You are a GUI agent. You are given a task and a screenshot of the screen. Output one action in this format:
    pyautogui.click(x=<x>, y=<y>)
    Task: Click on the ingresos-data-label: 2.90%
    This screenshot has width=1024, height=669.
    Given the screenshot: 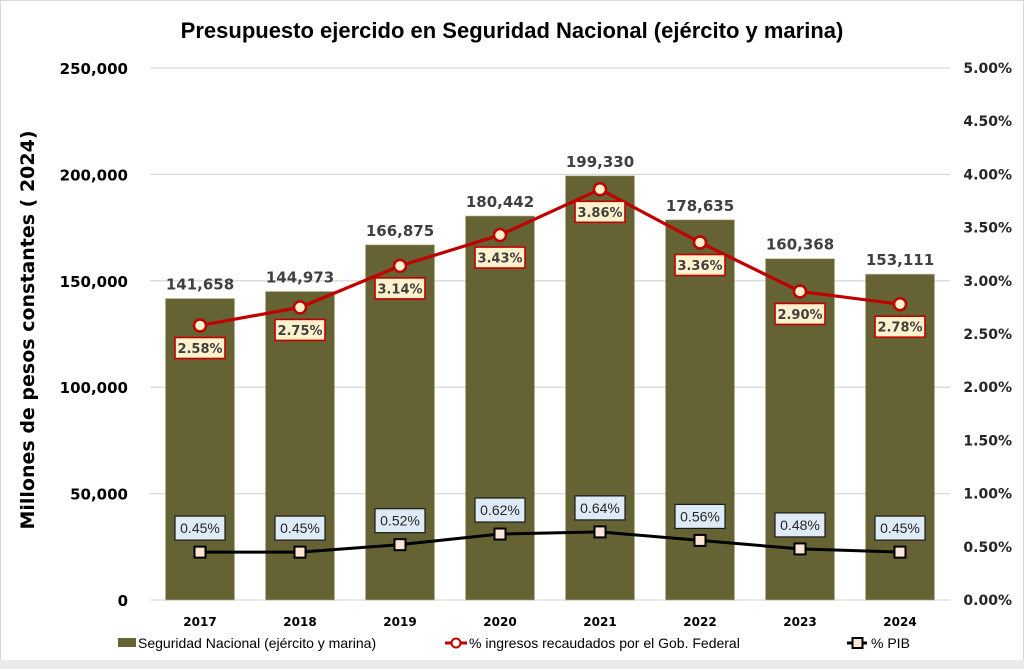 What is the action you would take?
    pyautogui.click(x=799, y=315)
    